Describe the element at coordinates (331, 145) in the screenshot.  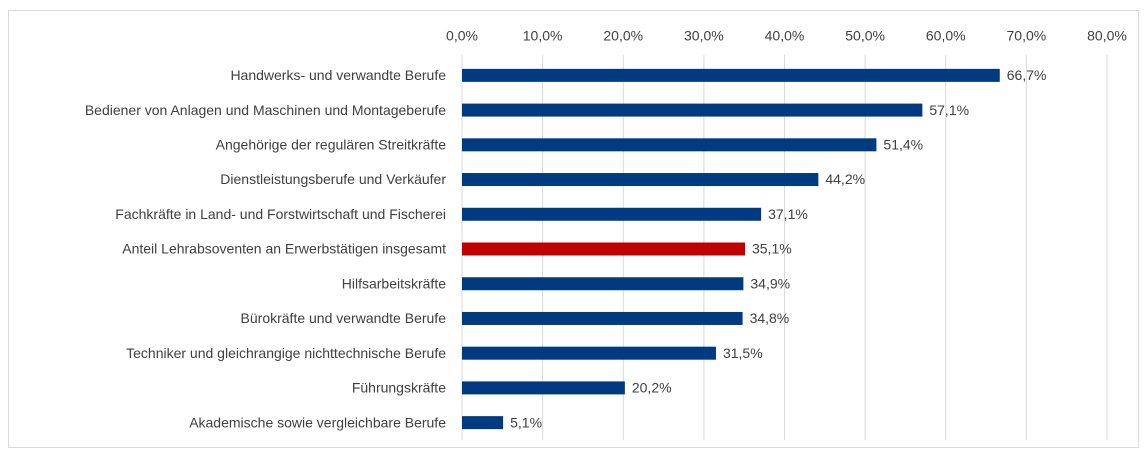
I see `y-tick-label: Angehörige der regulären Streitkräfte` at that location.